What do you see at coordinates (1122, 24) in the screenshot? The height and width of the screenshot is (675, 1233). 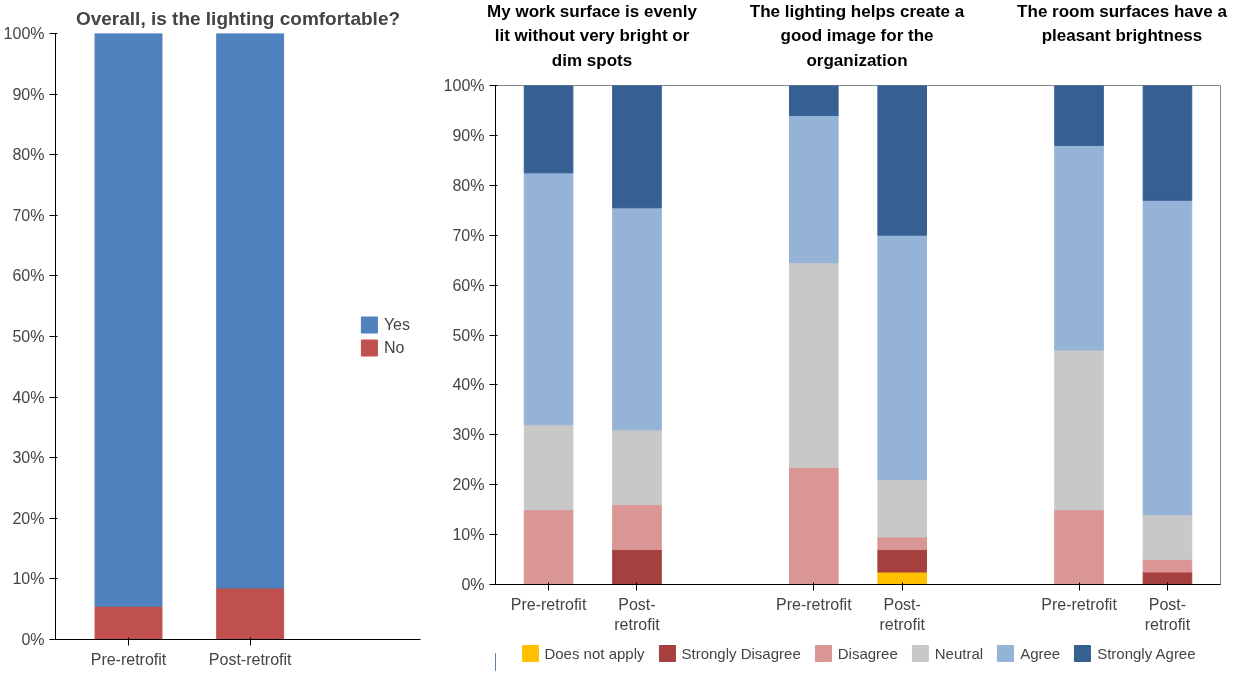 I see `chart-title: The room surfaces have a pleasant brightness` at bounding box center [1122, 24].